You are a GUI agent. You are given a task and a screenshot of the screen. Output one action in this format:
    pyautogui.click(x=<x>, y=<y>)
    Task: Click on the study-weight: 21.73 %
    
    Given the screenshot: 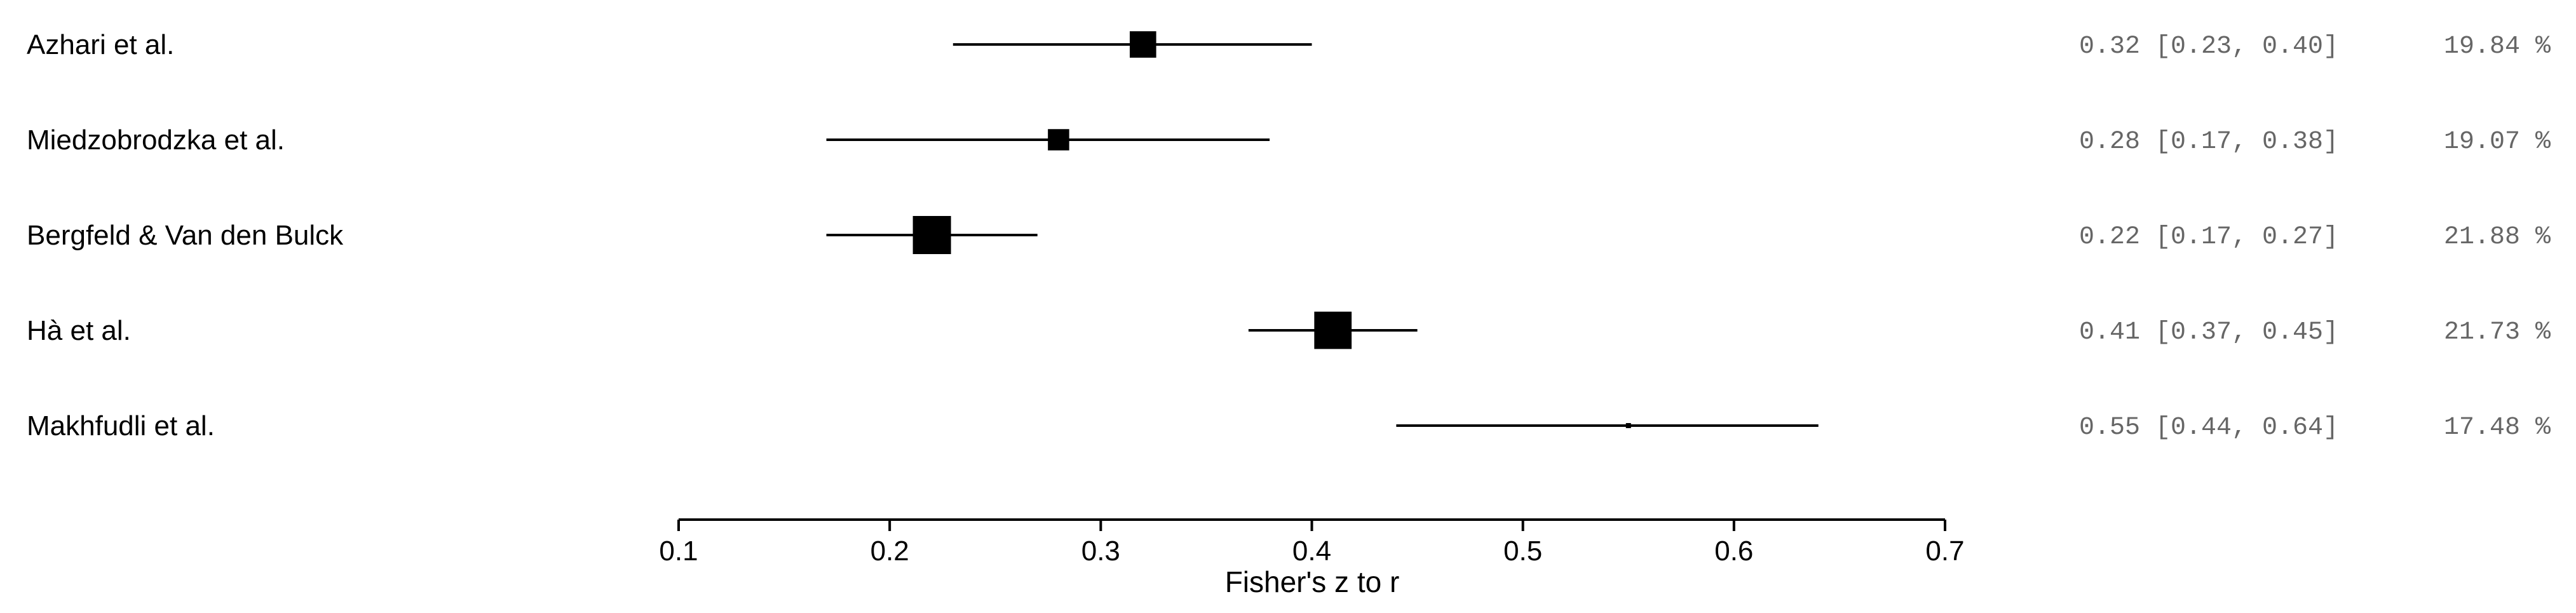 What is the action you would take?
    pyautogui.click(x=2497, y=332)
    